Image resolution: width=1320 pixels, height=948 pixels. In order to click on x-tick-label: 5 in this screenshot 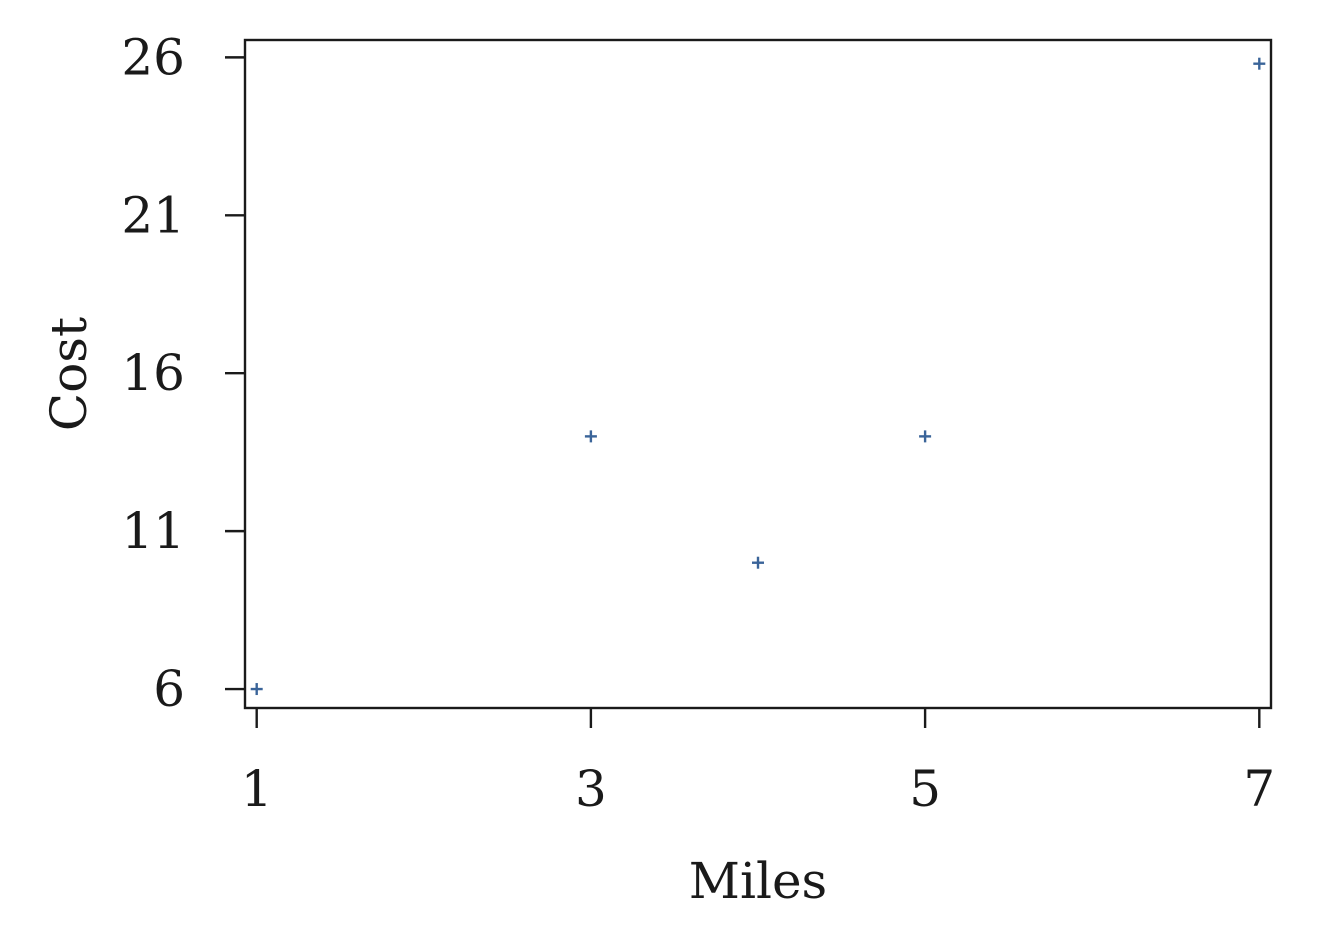, I will do `click(925, 789)`.